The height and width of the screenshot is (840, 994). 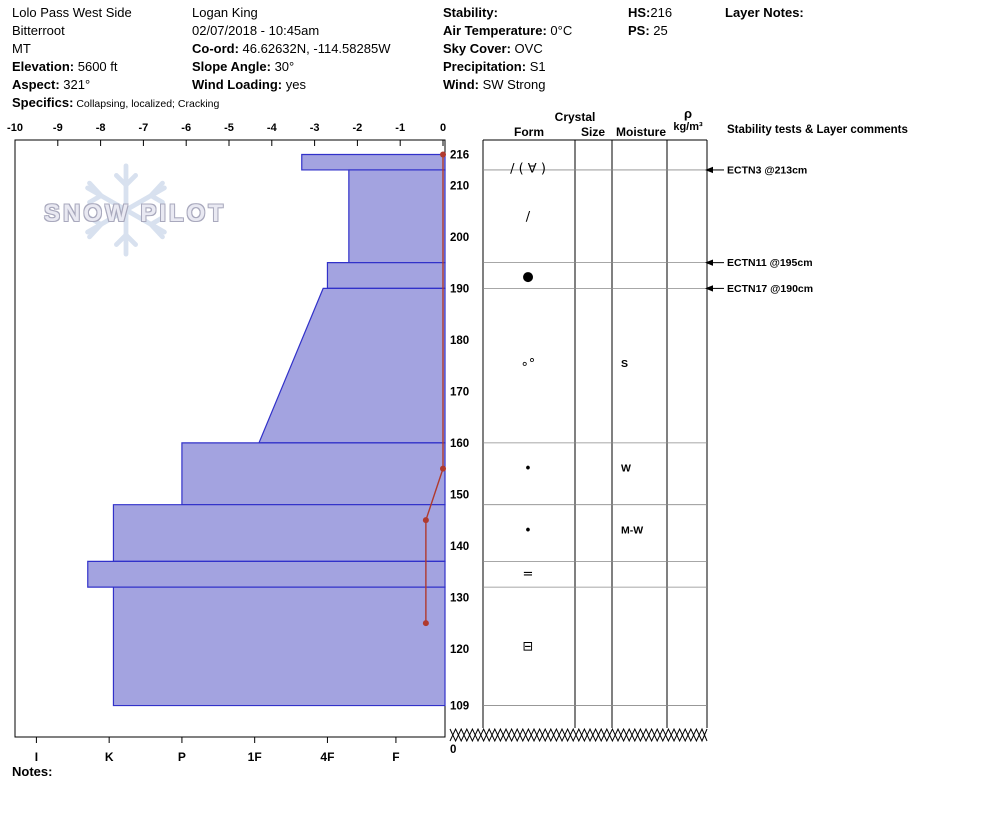 What do you see at coordinates (639, 30) in the screenshot?
I see `ps-label: PS:` at bounding box center [639, 30].